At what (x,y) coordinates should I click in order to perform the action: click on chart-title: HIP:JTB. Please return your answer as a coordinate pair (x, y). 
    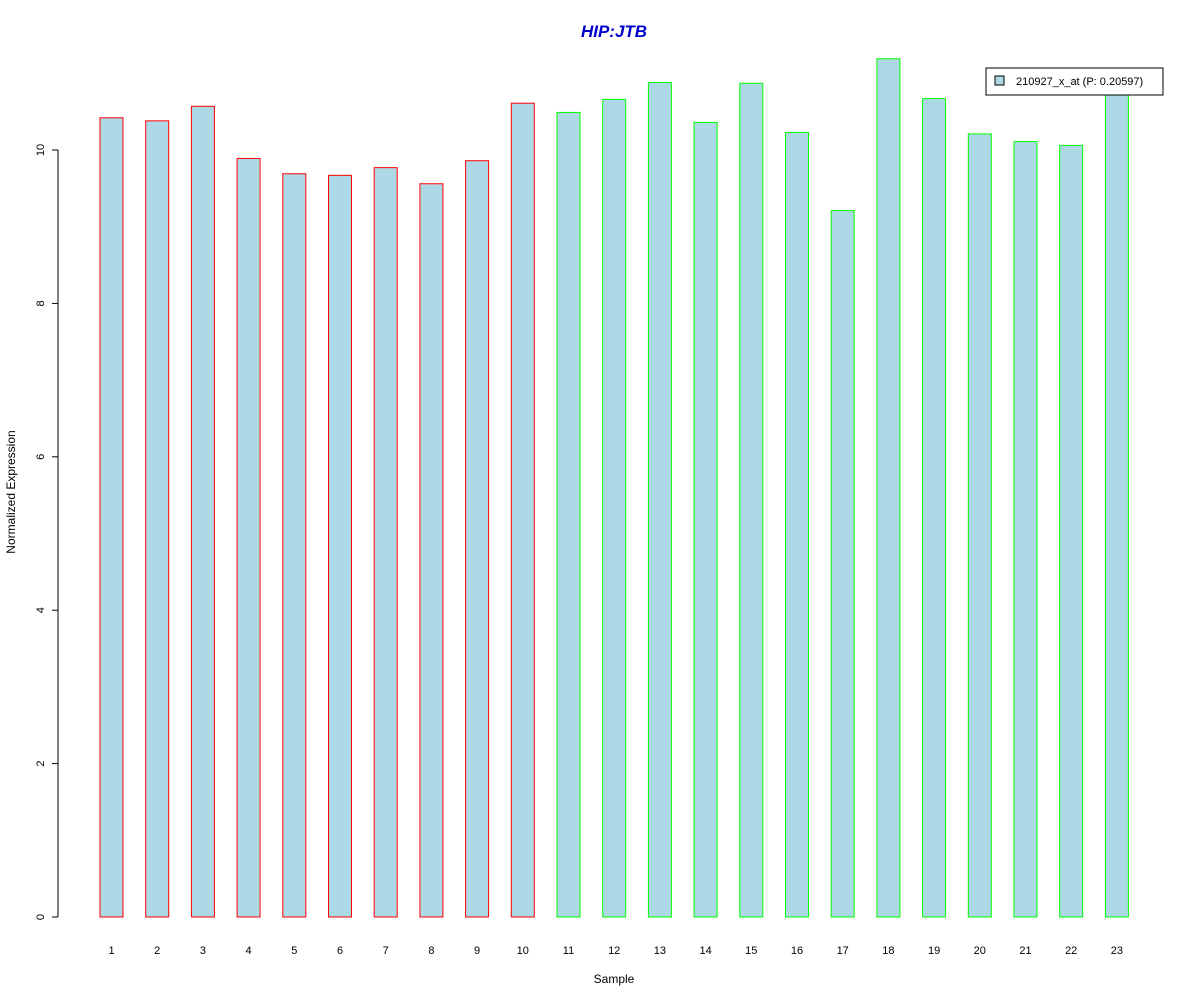
    Looking at the image, I should click on (614, 31).